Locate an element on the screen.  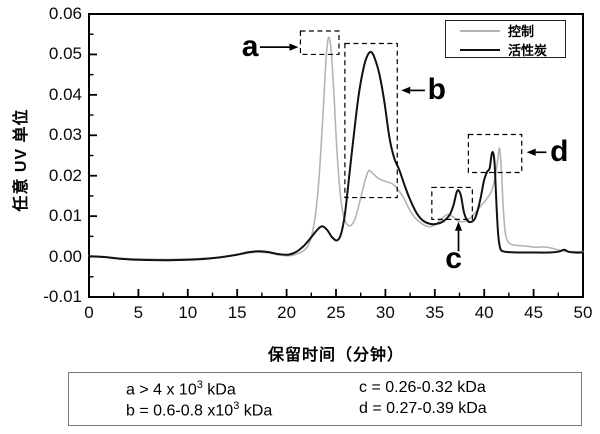
y-tick-label: 0.06 is located at coordinates (65, 13).